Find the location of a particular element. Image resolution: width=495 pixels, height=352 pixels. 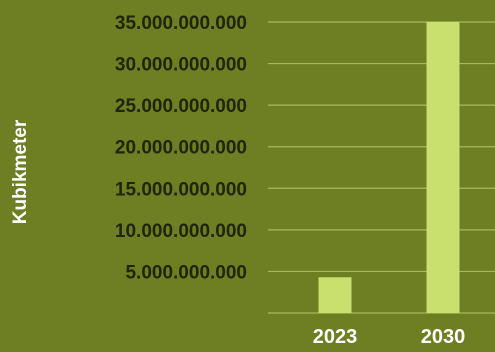

bar-2030 is located at coordinates (443, 167).